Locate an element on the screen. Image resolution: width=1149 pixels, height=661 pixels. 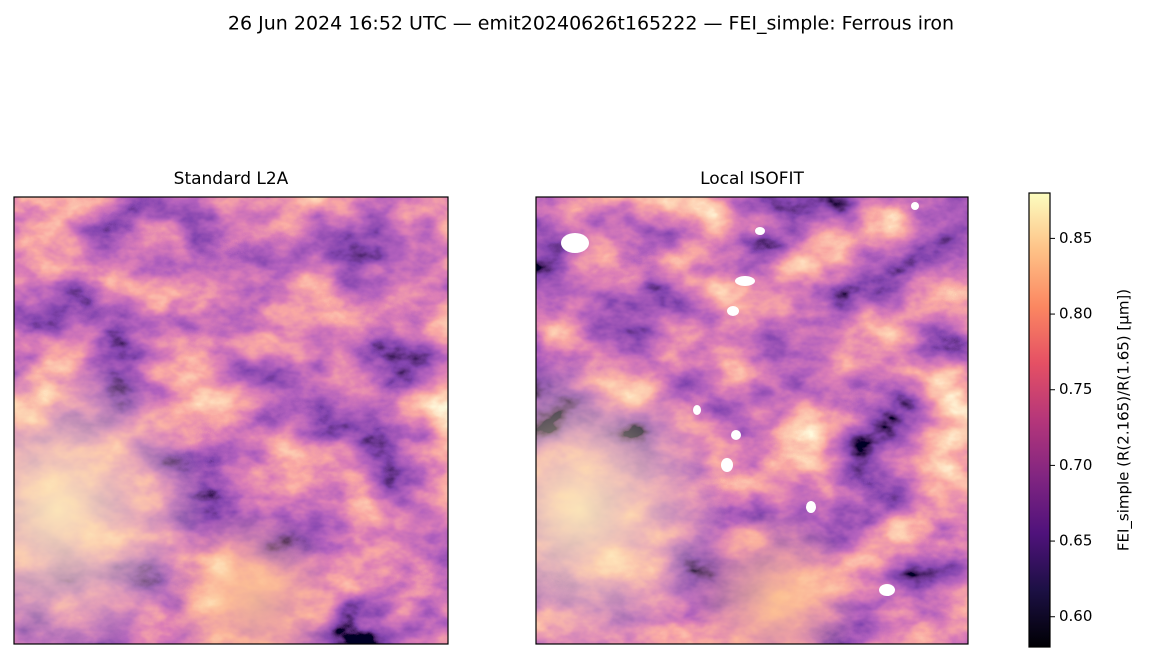
colorbar-fill is located at coordinates (1039, 420).